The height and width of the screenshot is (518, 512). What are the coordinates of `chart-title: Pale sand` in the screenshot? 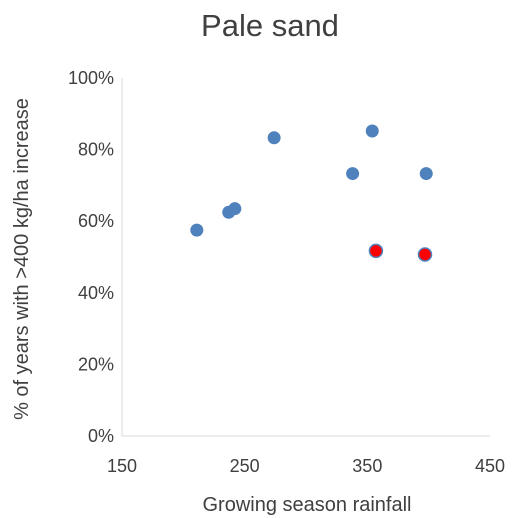 It's located at (270, 25).